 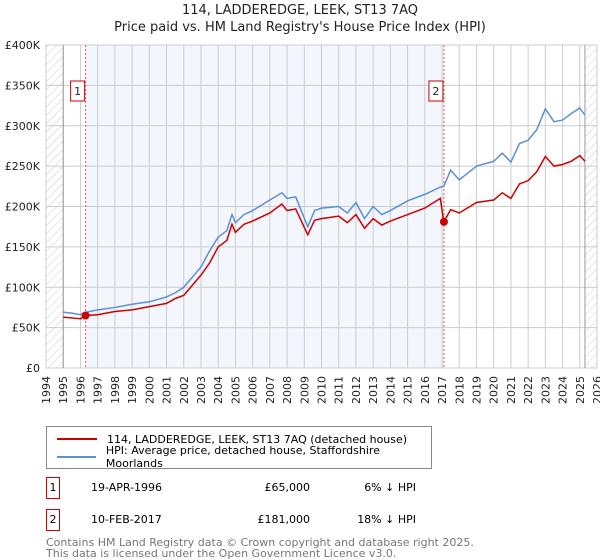 I want to click on y-tick-label: £250K, so click(x=23, y=166).